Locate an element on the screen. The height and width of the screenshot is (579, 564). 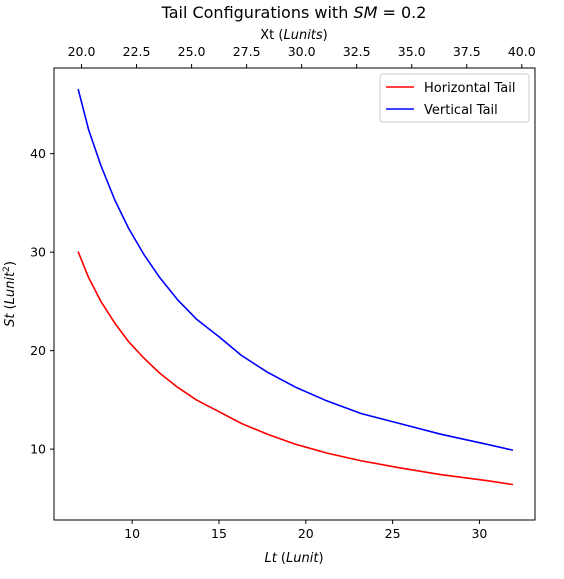
x-axis-label-math: Lt is located at coordinates (270, 558).